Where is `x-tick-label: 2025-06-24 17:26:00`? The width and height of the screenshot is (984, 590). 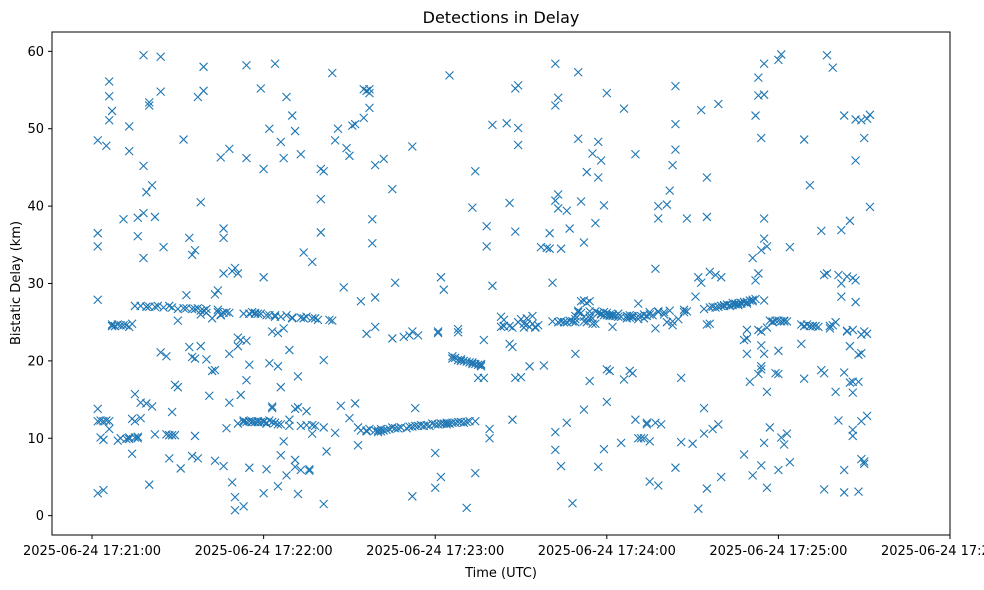
x-tick-label: 2025-06-24 17:26:00 is located at coordinates (932, 551).